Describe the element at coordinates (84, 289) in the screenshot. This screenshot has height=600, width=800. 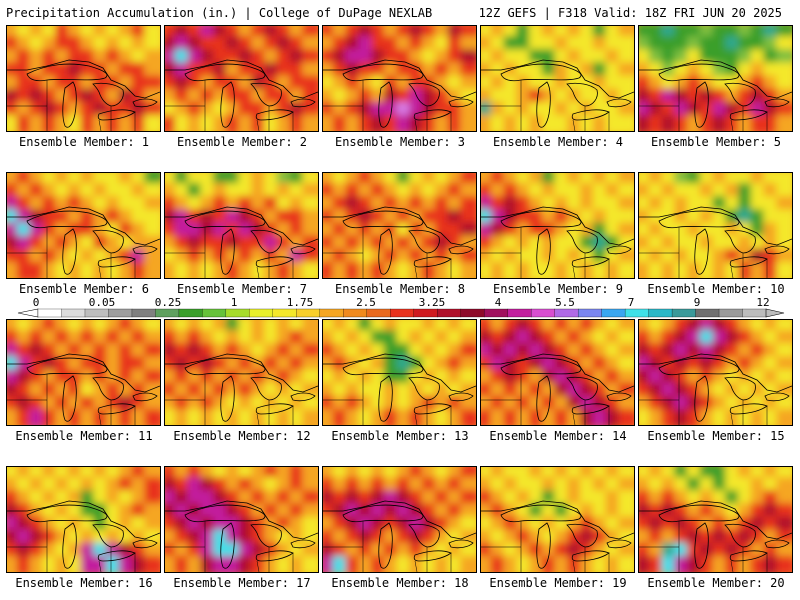
I see `ensemble-member-label: Ensemble Member: 6` at that location.